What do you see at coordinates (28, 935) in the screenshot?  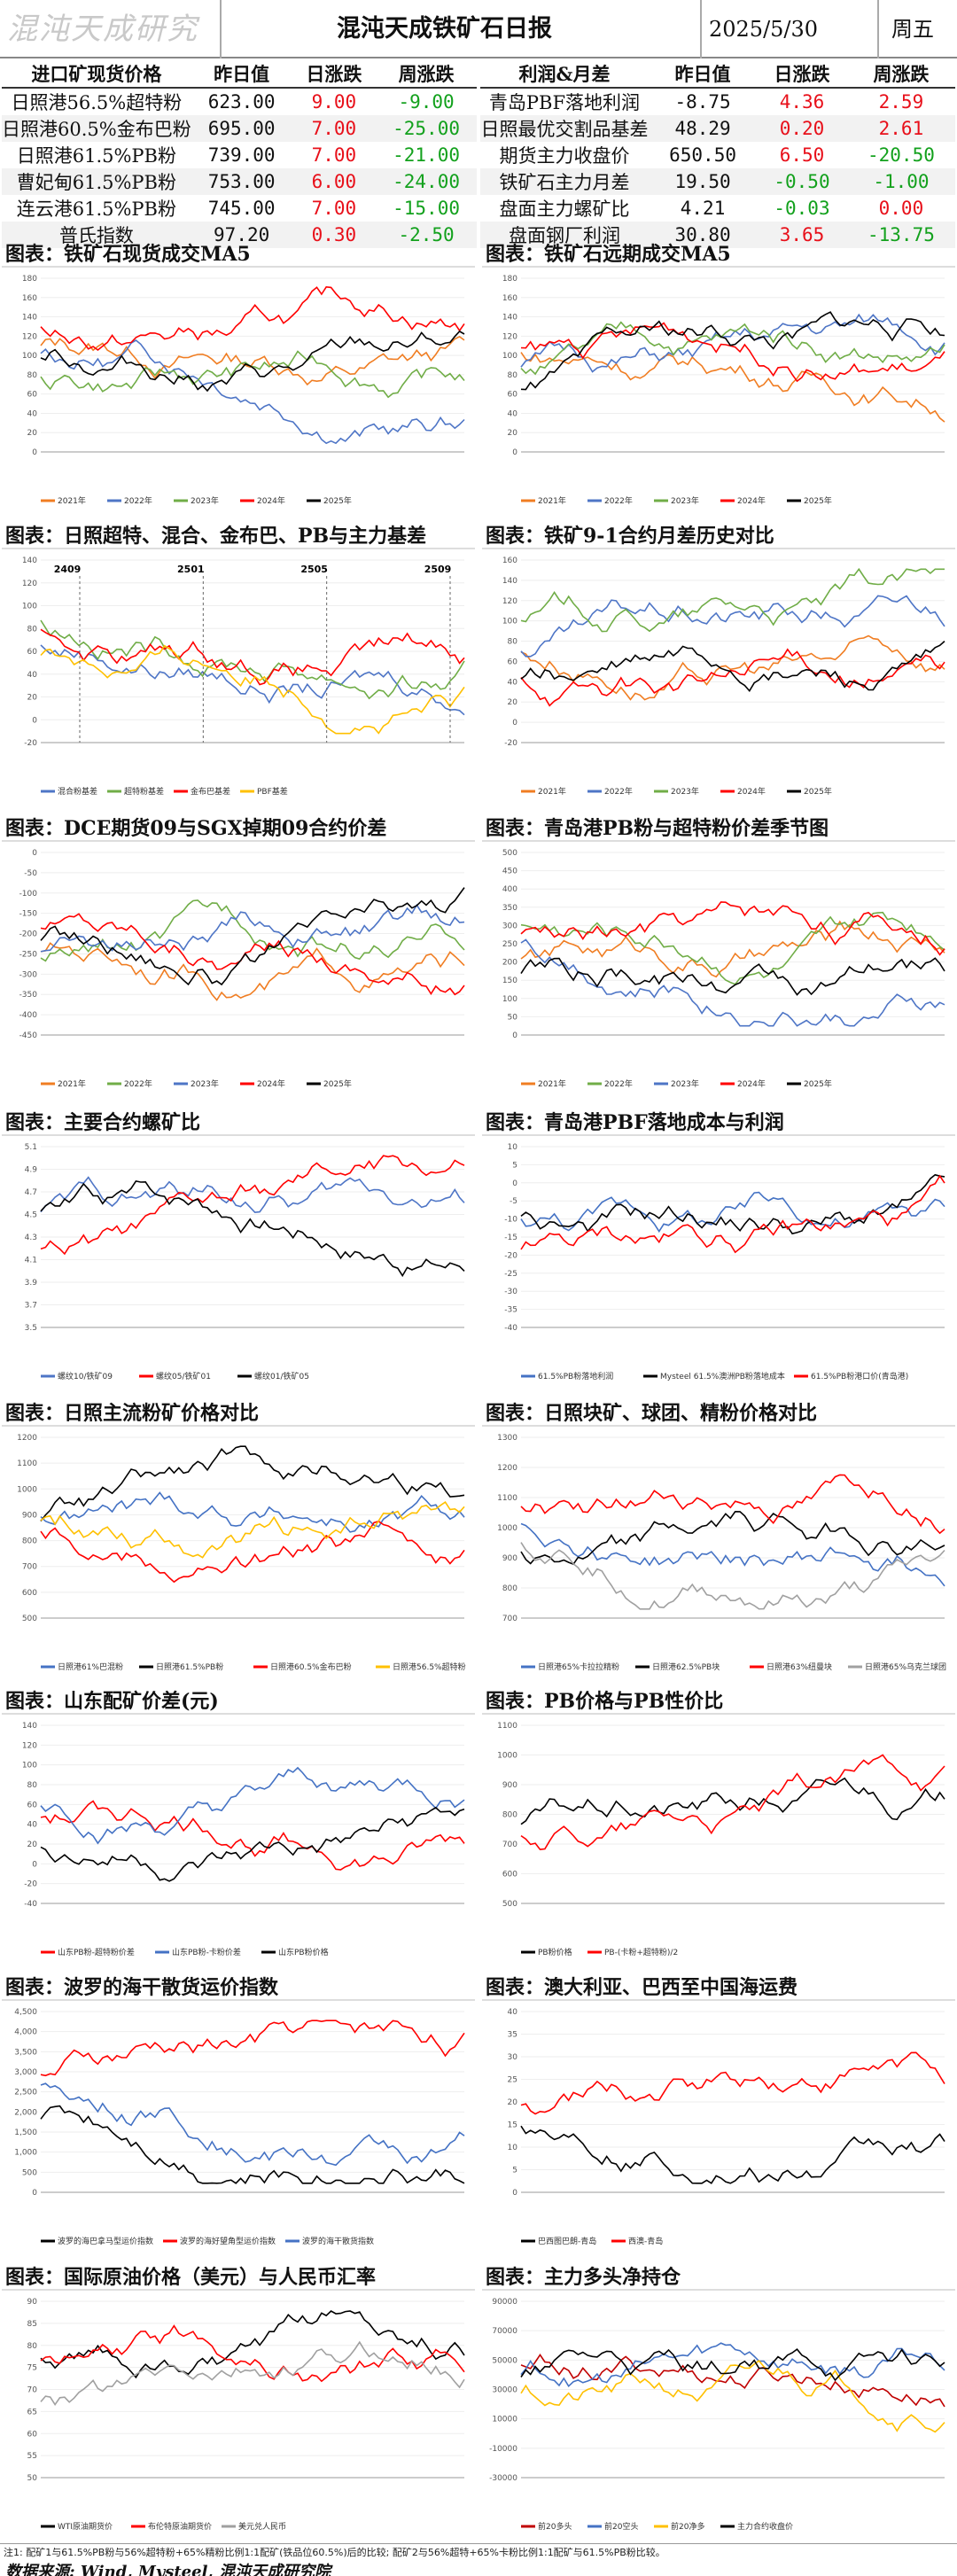 I see `y-tick-label: -200` at bounding box center [28, 935].